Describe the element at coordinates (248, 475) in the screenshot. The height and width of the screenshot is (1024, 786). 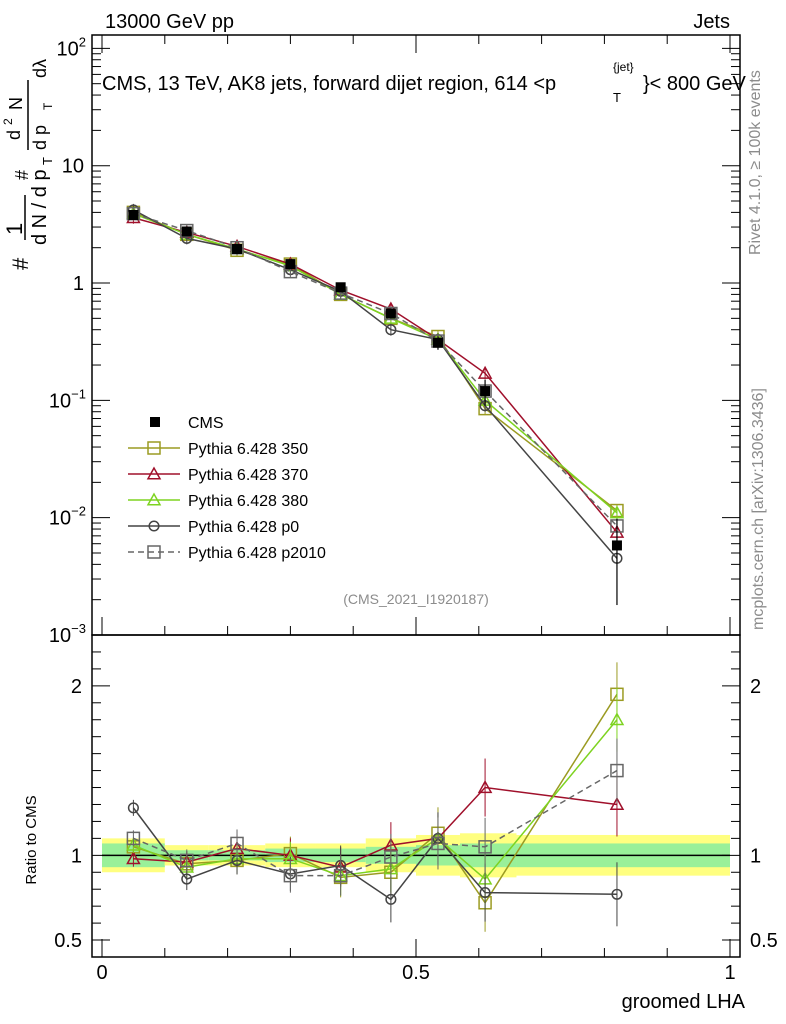
I see `legend-label: Pythia 6.428 370` at that location.